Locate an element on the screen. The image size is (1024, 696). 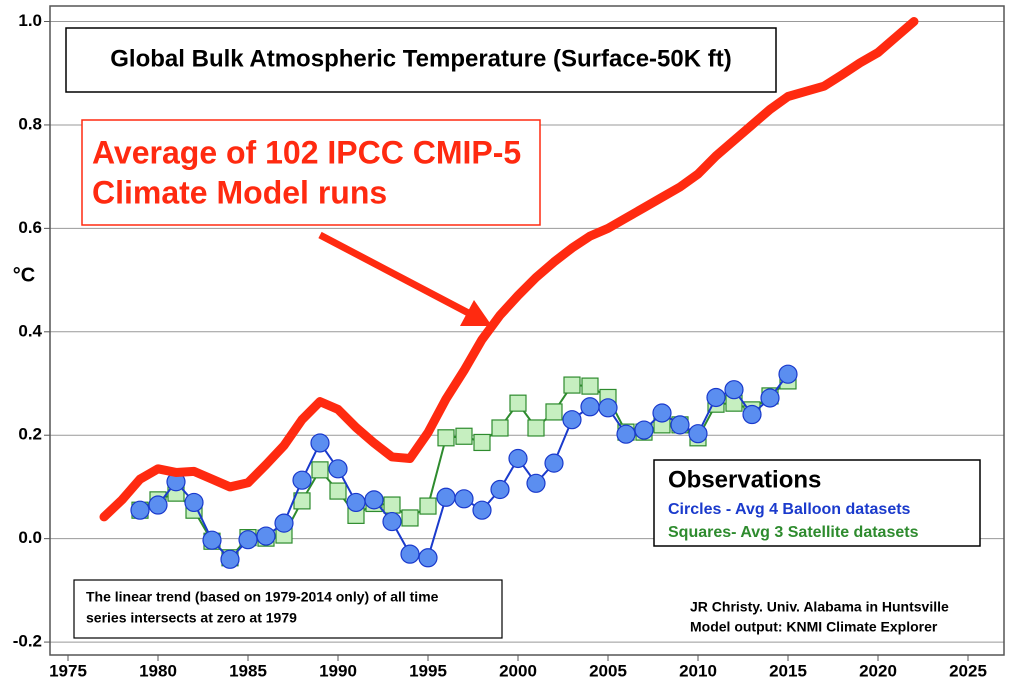
x-tick-label: 2025 is located at coordinates (968, 670).